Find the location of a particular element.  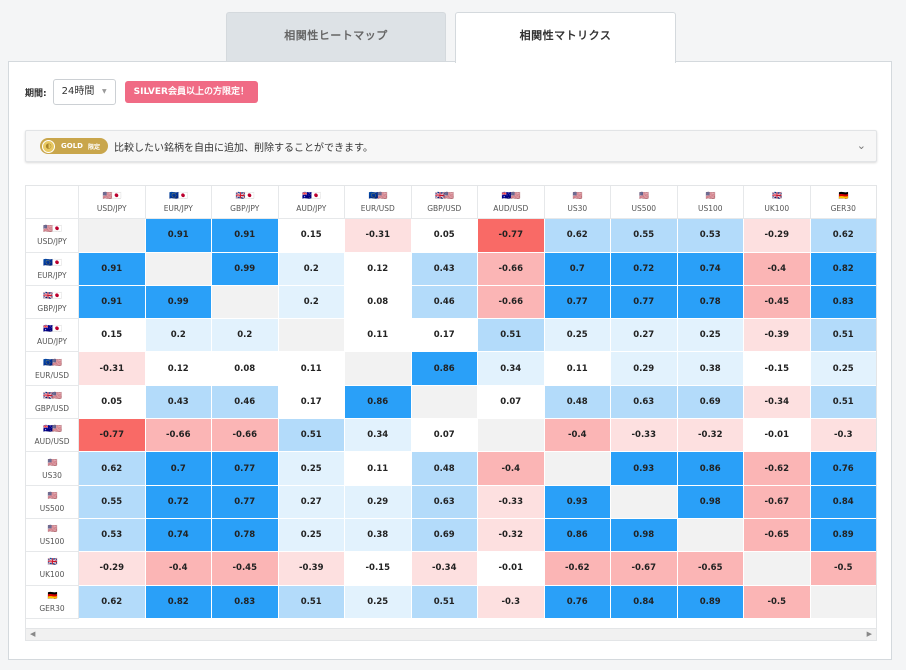

correlation-cell: -0.4 is located at coordinates (511, 469).